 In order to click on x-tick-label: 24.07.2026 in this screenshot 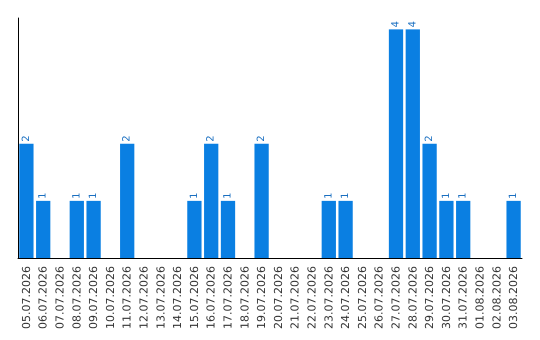, I will do `click(345, 298)`.